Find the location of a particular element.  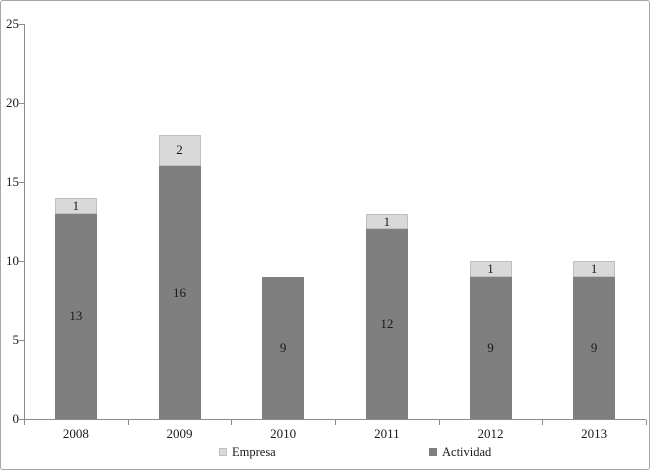

y-axis-tick-label: 15 is located at coordinates (12, 181).